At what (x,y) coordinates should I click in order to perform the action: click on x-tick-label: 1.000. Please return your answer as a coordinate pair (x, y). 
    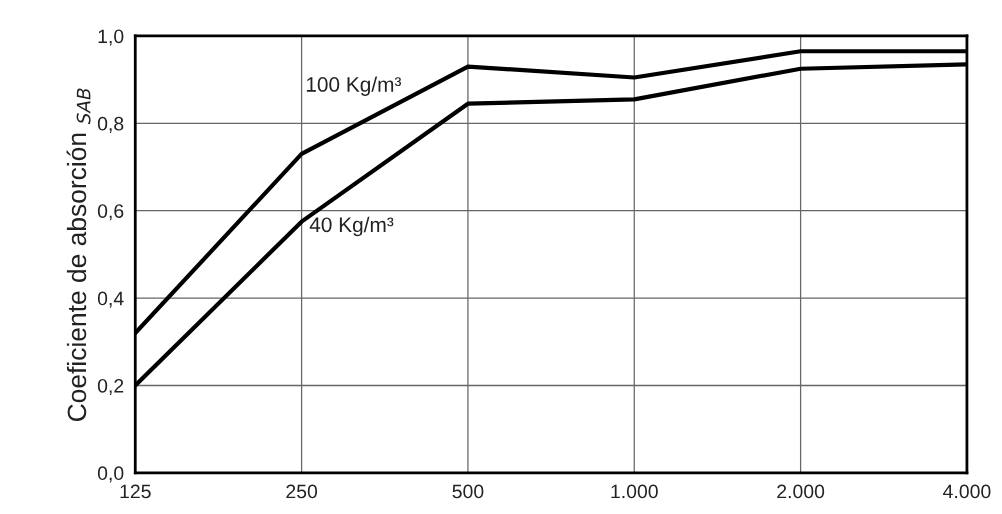
    Looking at the image, I should click on (634, 491).